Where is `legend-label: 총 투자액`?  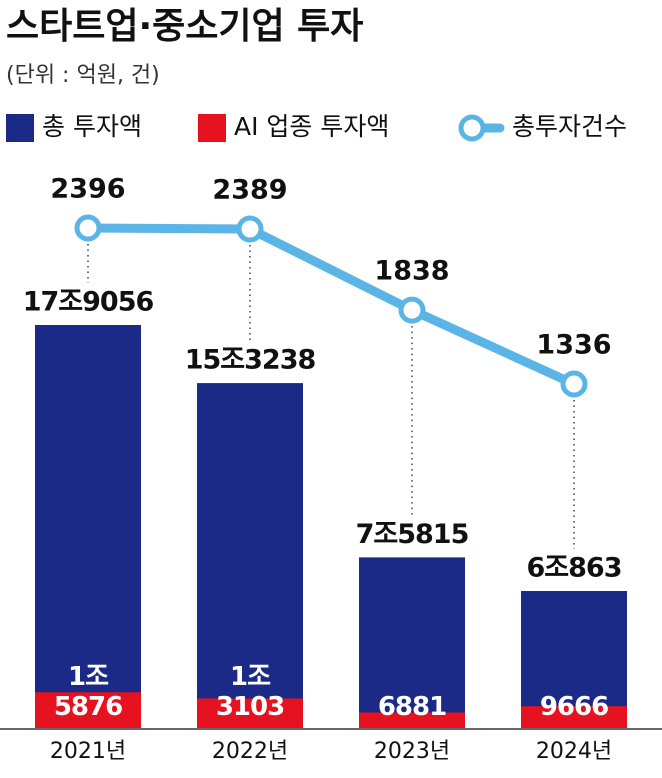
legend-label: 총 투자액 is located at coordinates (92, 126).